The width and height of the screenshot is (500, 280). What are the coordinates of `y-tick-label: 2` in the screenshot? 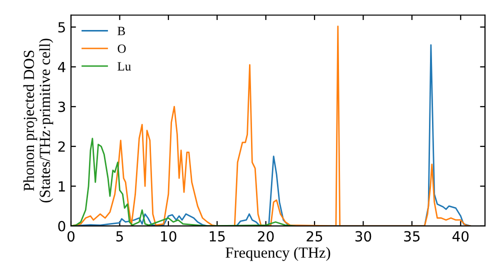 It's located at (61, 146).